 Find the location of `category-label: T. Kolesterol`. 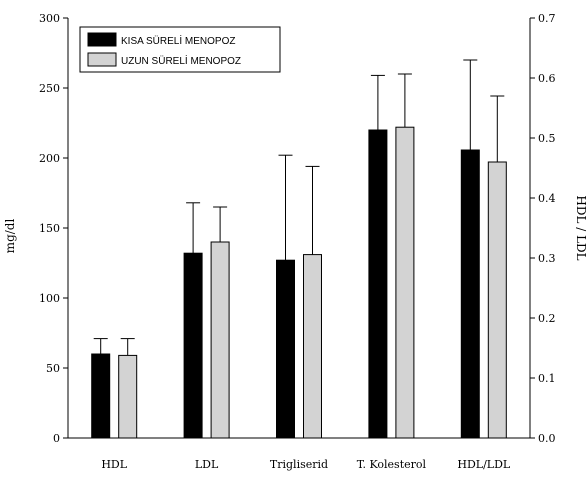

category-label: T. Kolesterol is located at coordinates (392, 464).